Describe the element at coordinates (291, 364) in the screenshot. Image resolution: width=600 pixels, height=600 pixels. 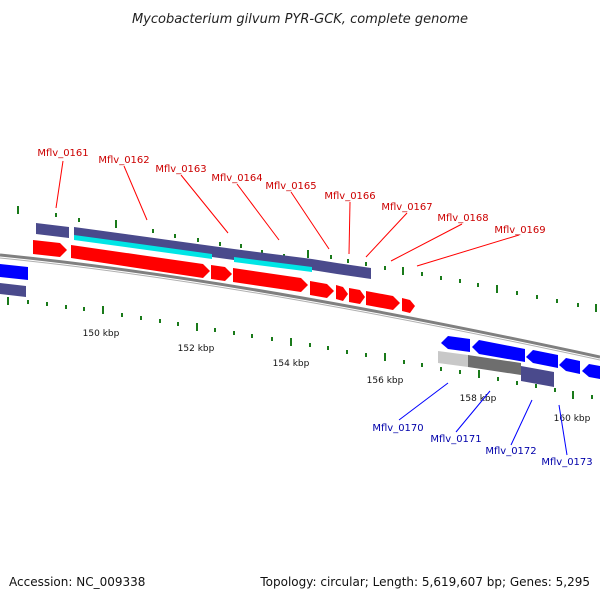
I see `scale-label: 154 kbp` at that location.